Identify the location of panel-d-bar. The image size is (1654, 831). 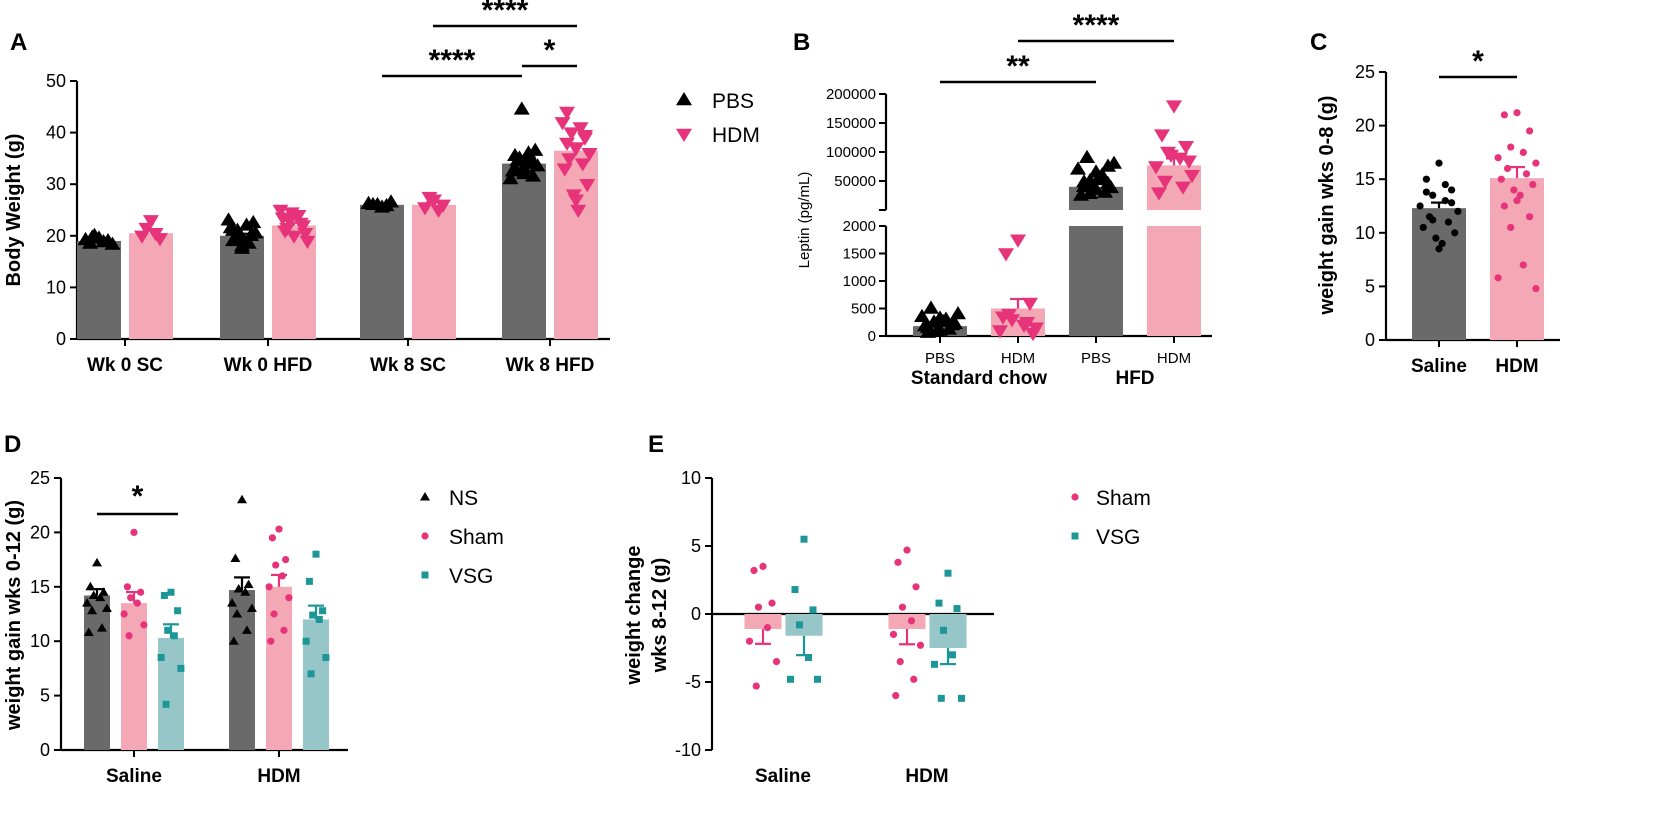
(279, 668).